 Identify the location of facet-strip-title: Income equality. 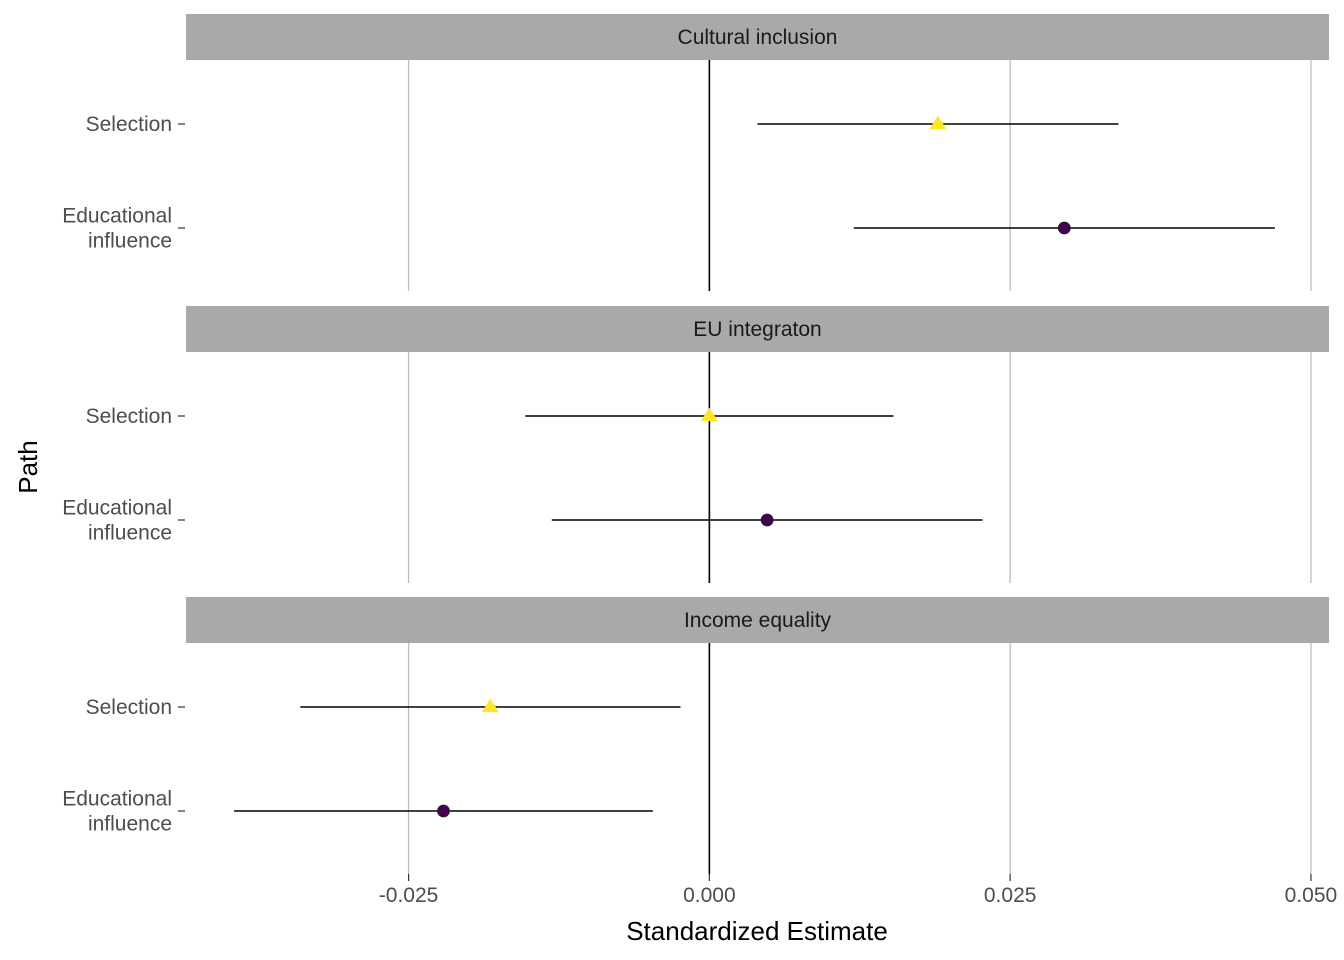
(758, 620).